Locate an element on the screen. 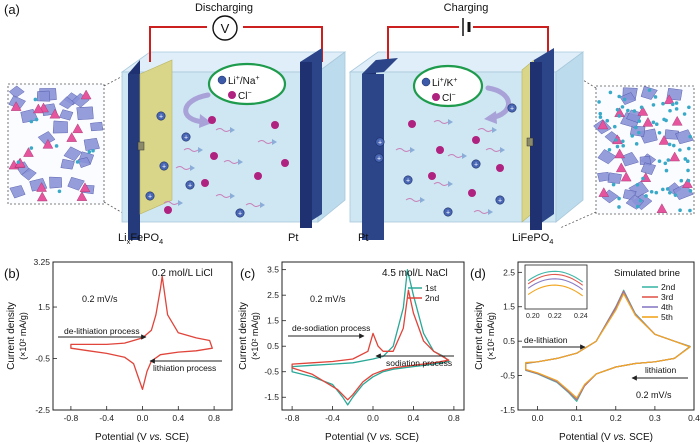 This screenshot has height=443, width=700. panel-label-b: (b) is located at coordinates (12, 273).